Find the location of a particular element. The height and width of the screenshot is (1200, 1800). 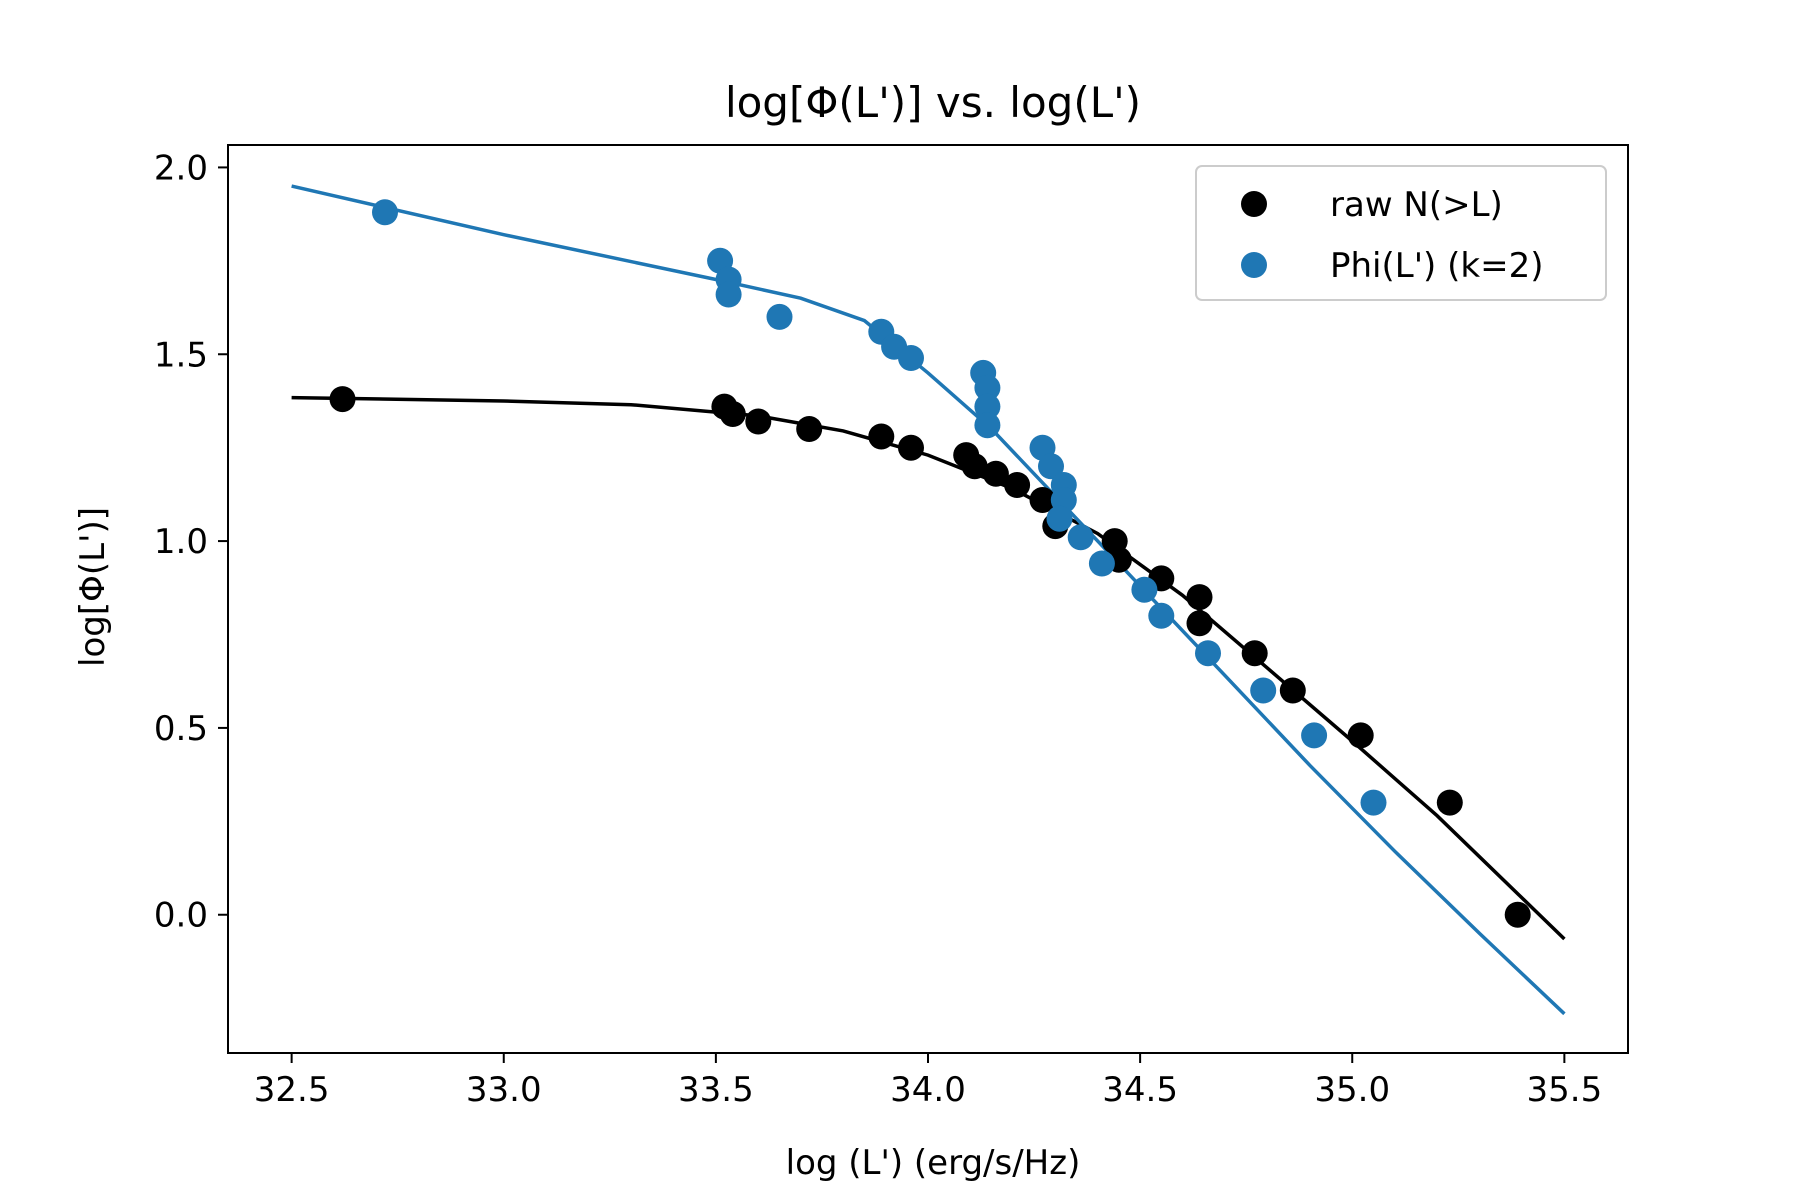

y-tick-label: 1.5 is located at coordinates (181, 355).